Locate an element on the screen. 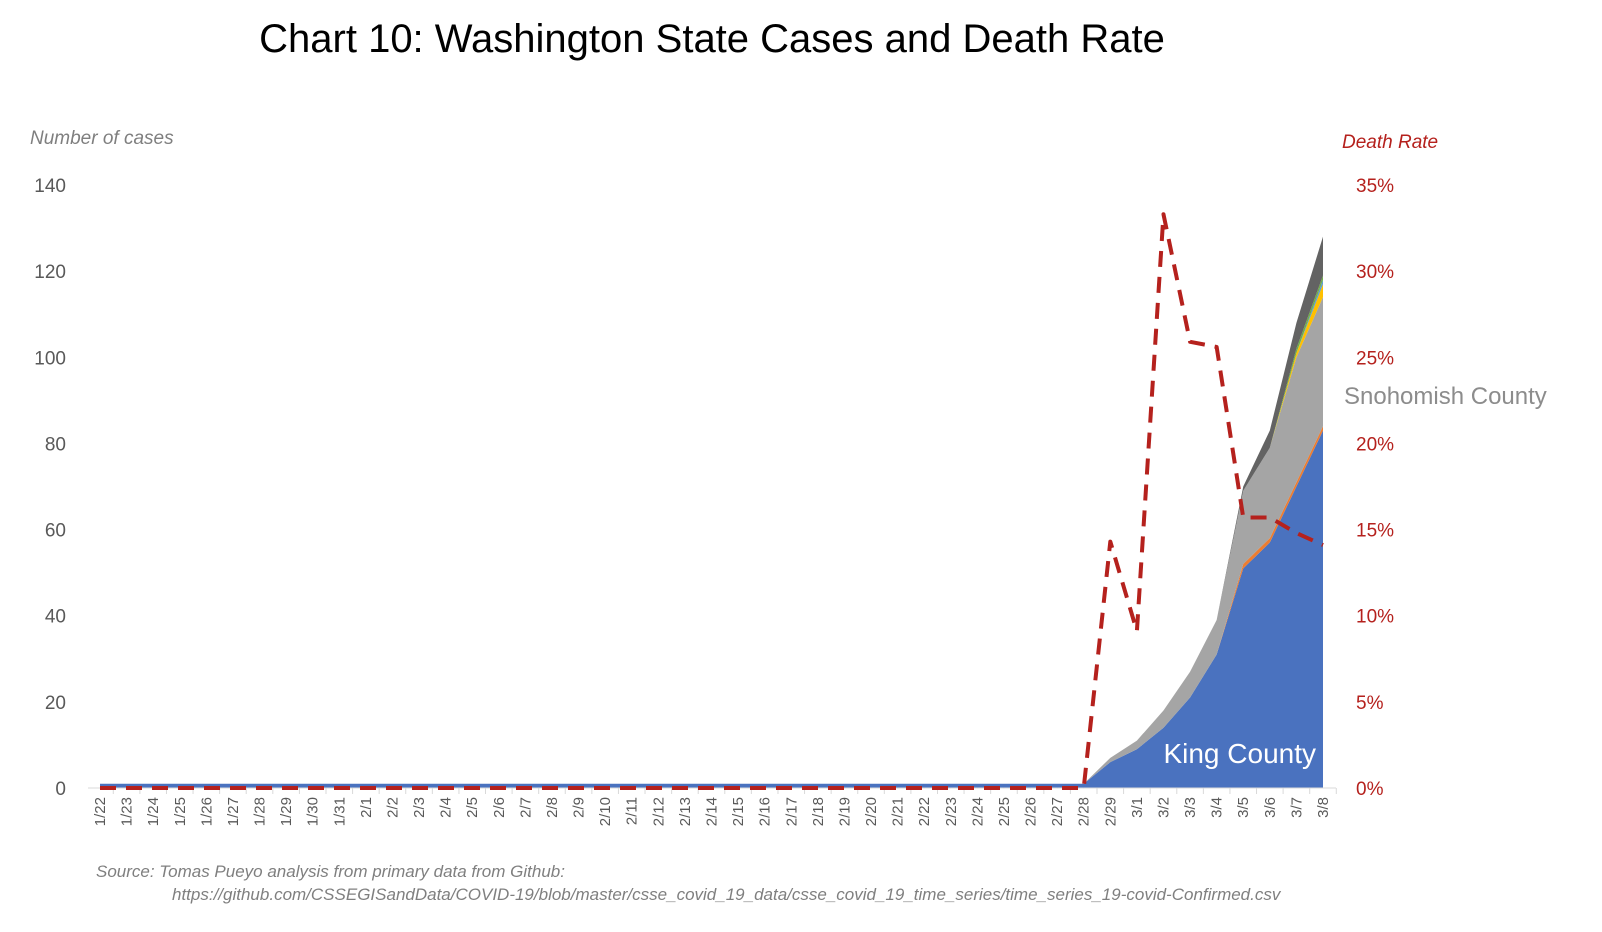 This screenshot has width=1602, height=932. x-tick-label: 2/24 is located at coordinates (977, 811).